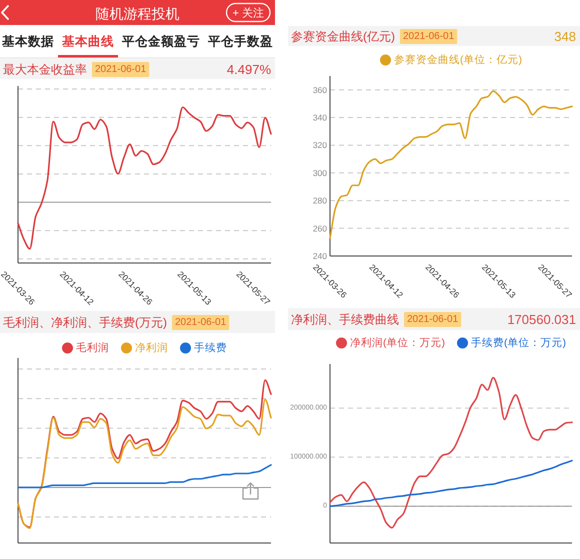  What do you see at coordinates (320, 117) in the screenshot?
I see `y-tick-label: 340` at bounding box center [320, 117].